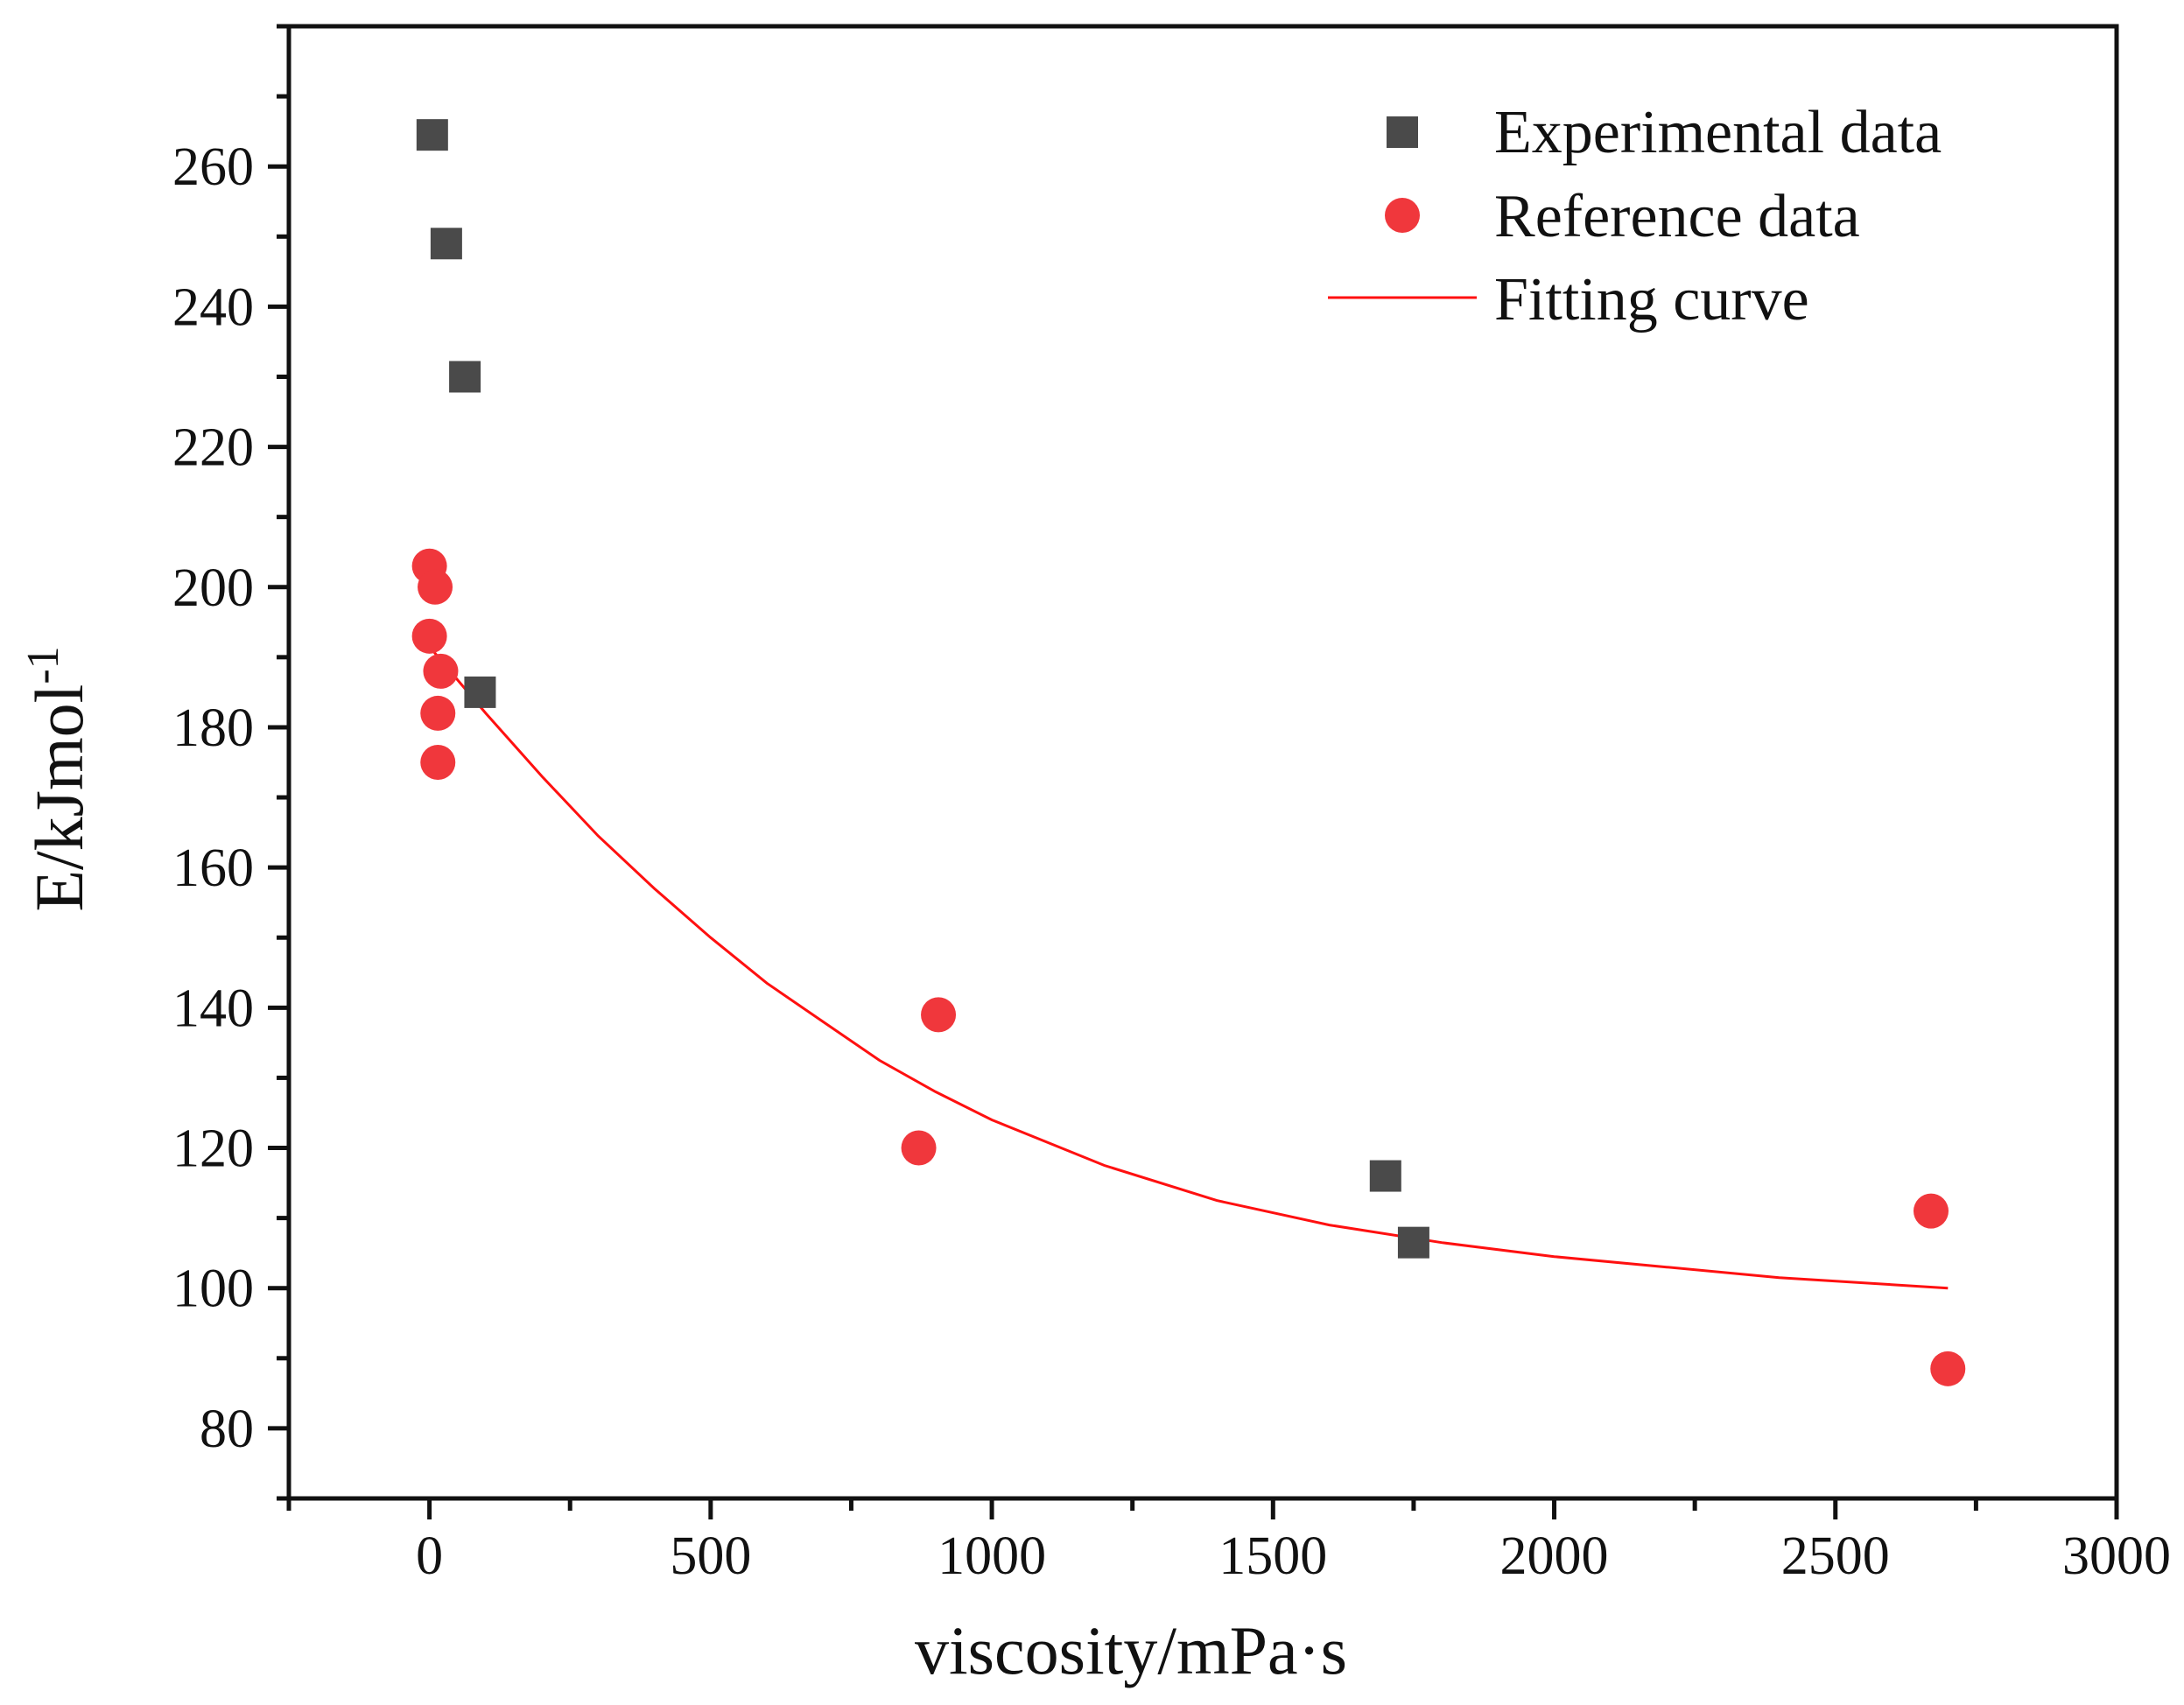 This screenshot has width=2184, height=1705. Describe the element at coordinates (710, 1556) in the screenshot. I see `x-tick-label: 500` at that location.